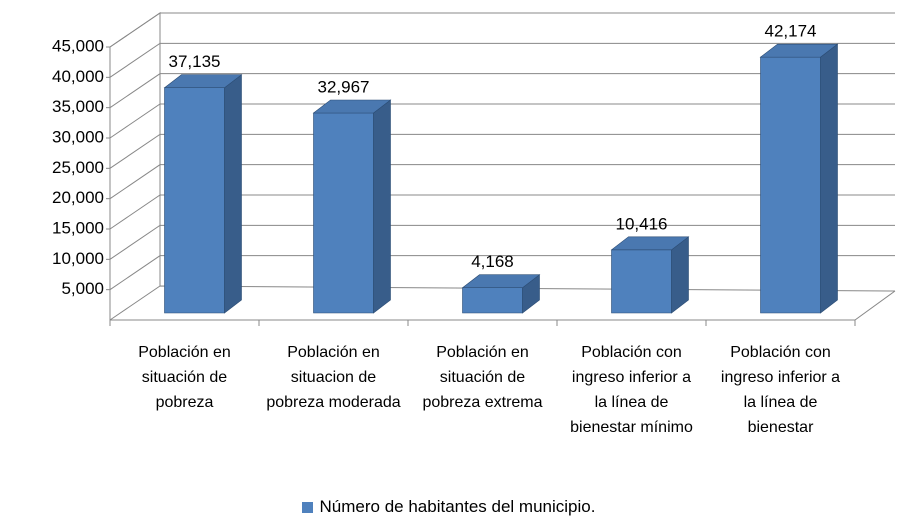 This screenshot has width=897, height=522. What do you see at coordinates (195, 61) in the screenshot?
I see `value-label: 37,135` at bounding box center [195, 61].